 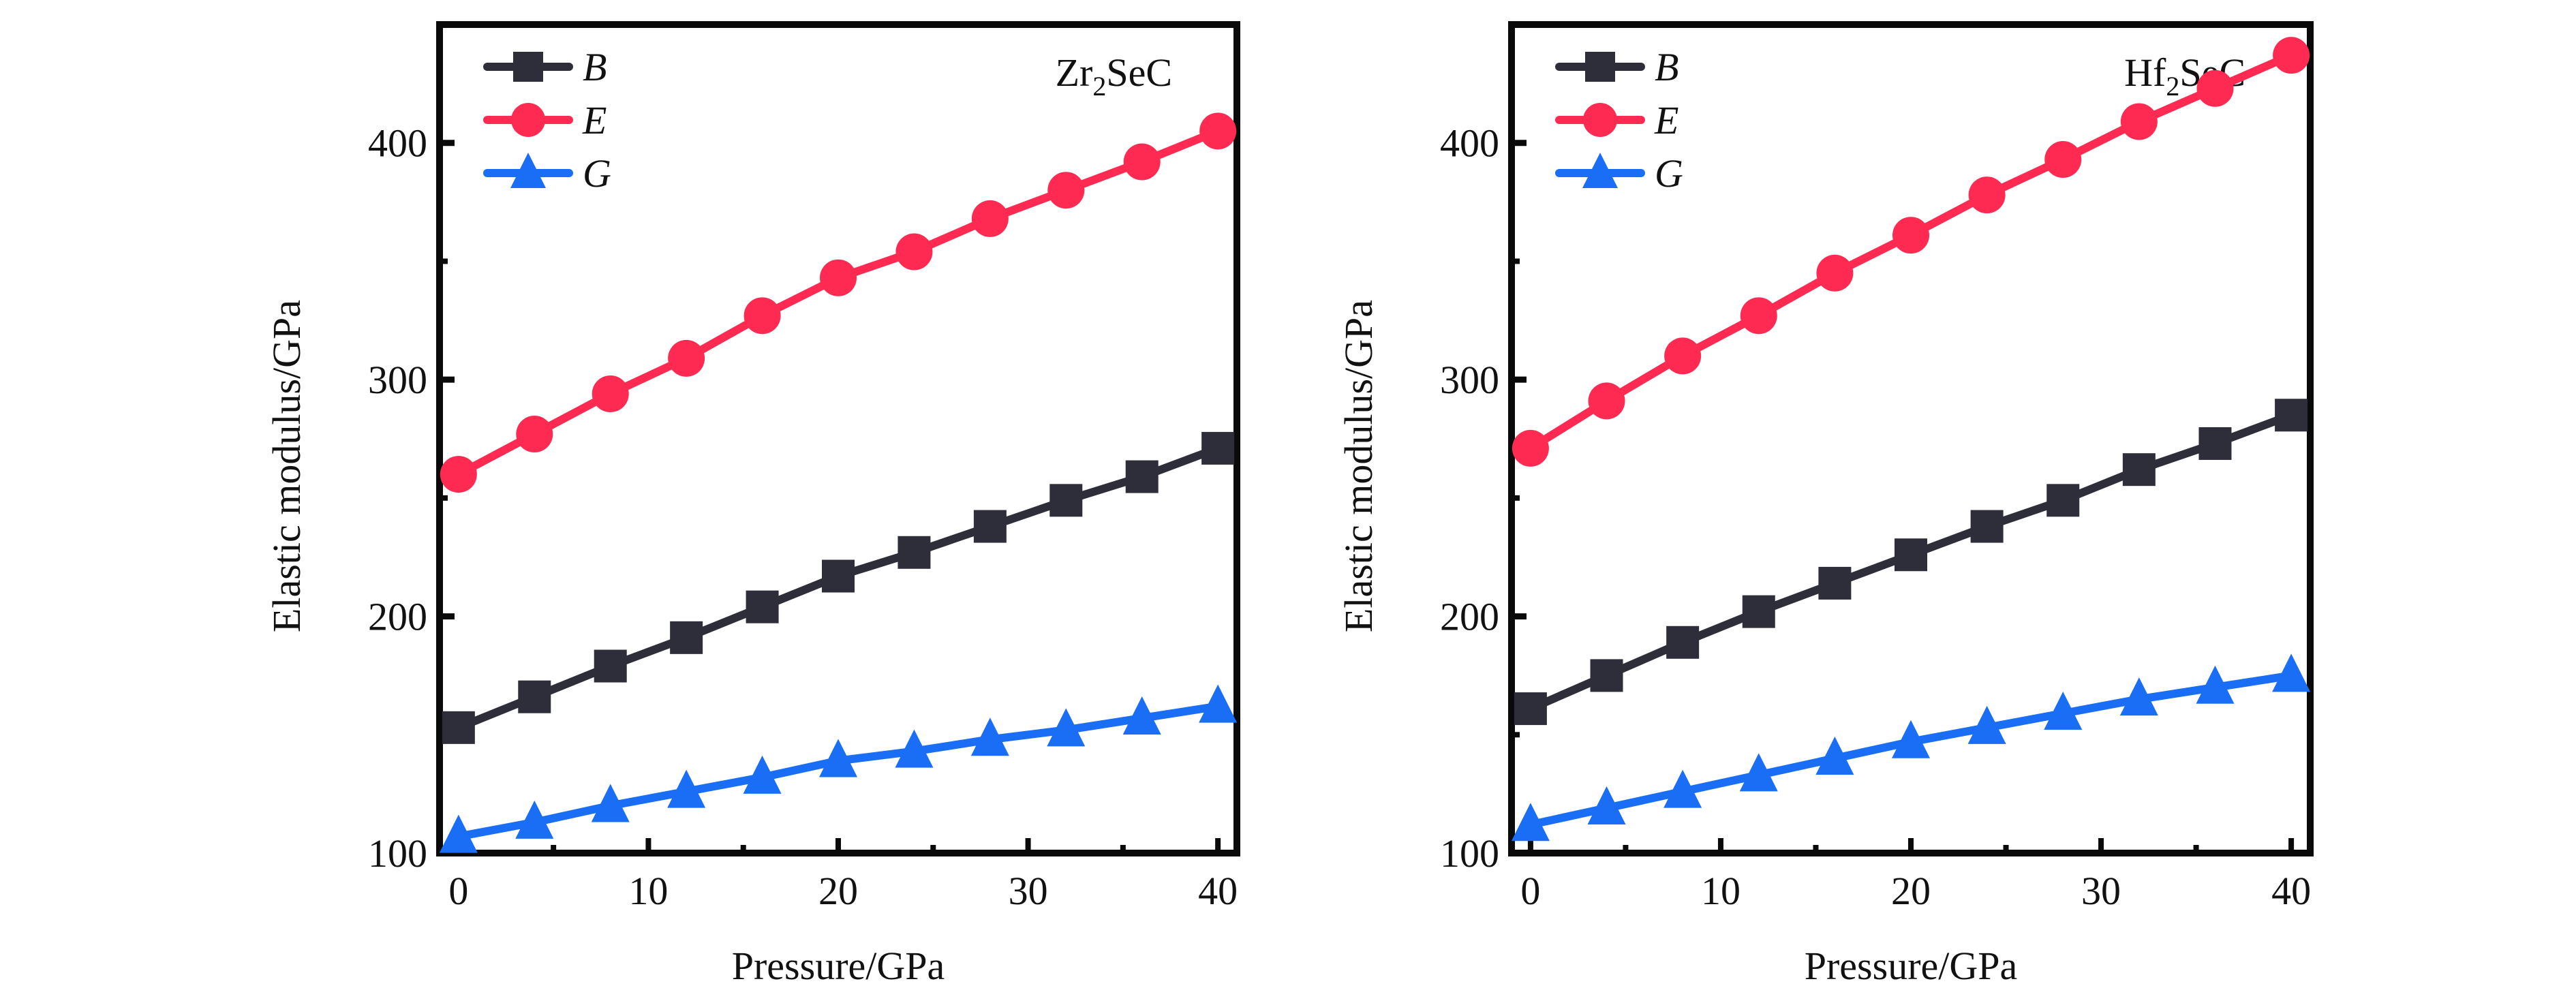 I want to click on legend-marker-G, so click(x=528, y=170).